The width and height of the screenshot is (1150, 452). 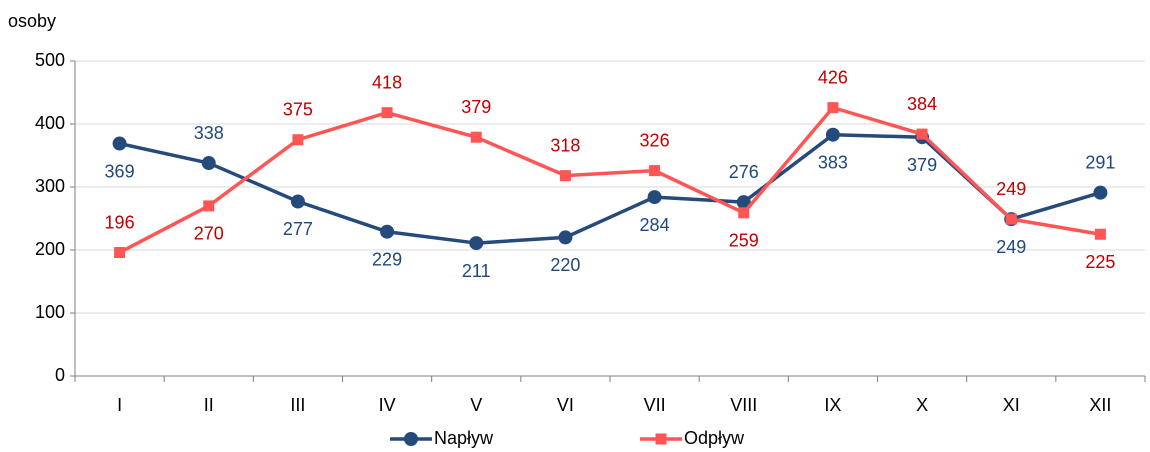 What do you see at coordinates (565, 265) in the screenshot?
I see `data-label: 220` at bounding box center [565, 265].